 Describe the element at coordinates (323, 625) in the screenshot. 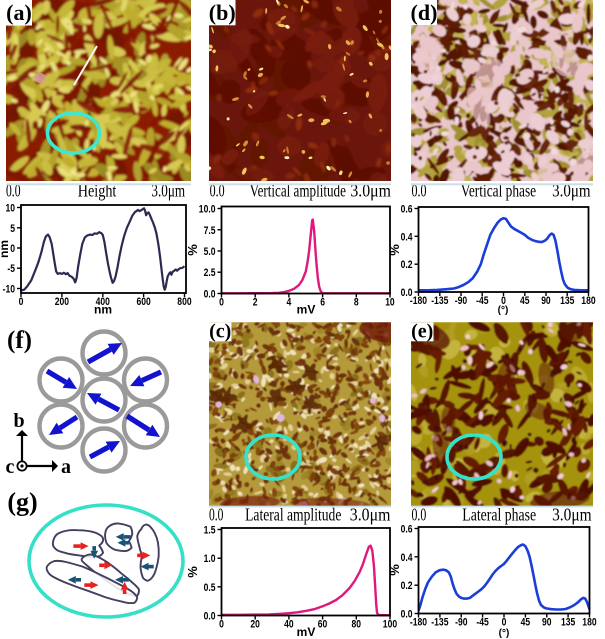

I see `svg-text: 60` at that location.